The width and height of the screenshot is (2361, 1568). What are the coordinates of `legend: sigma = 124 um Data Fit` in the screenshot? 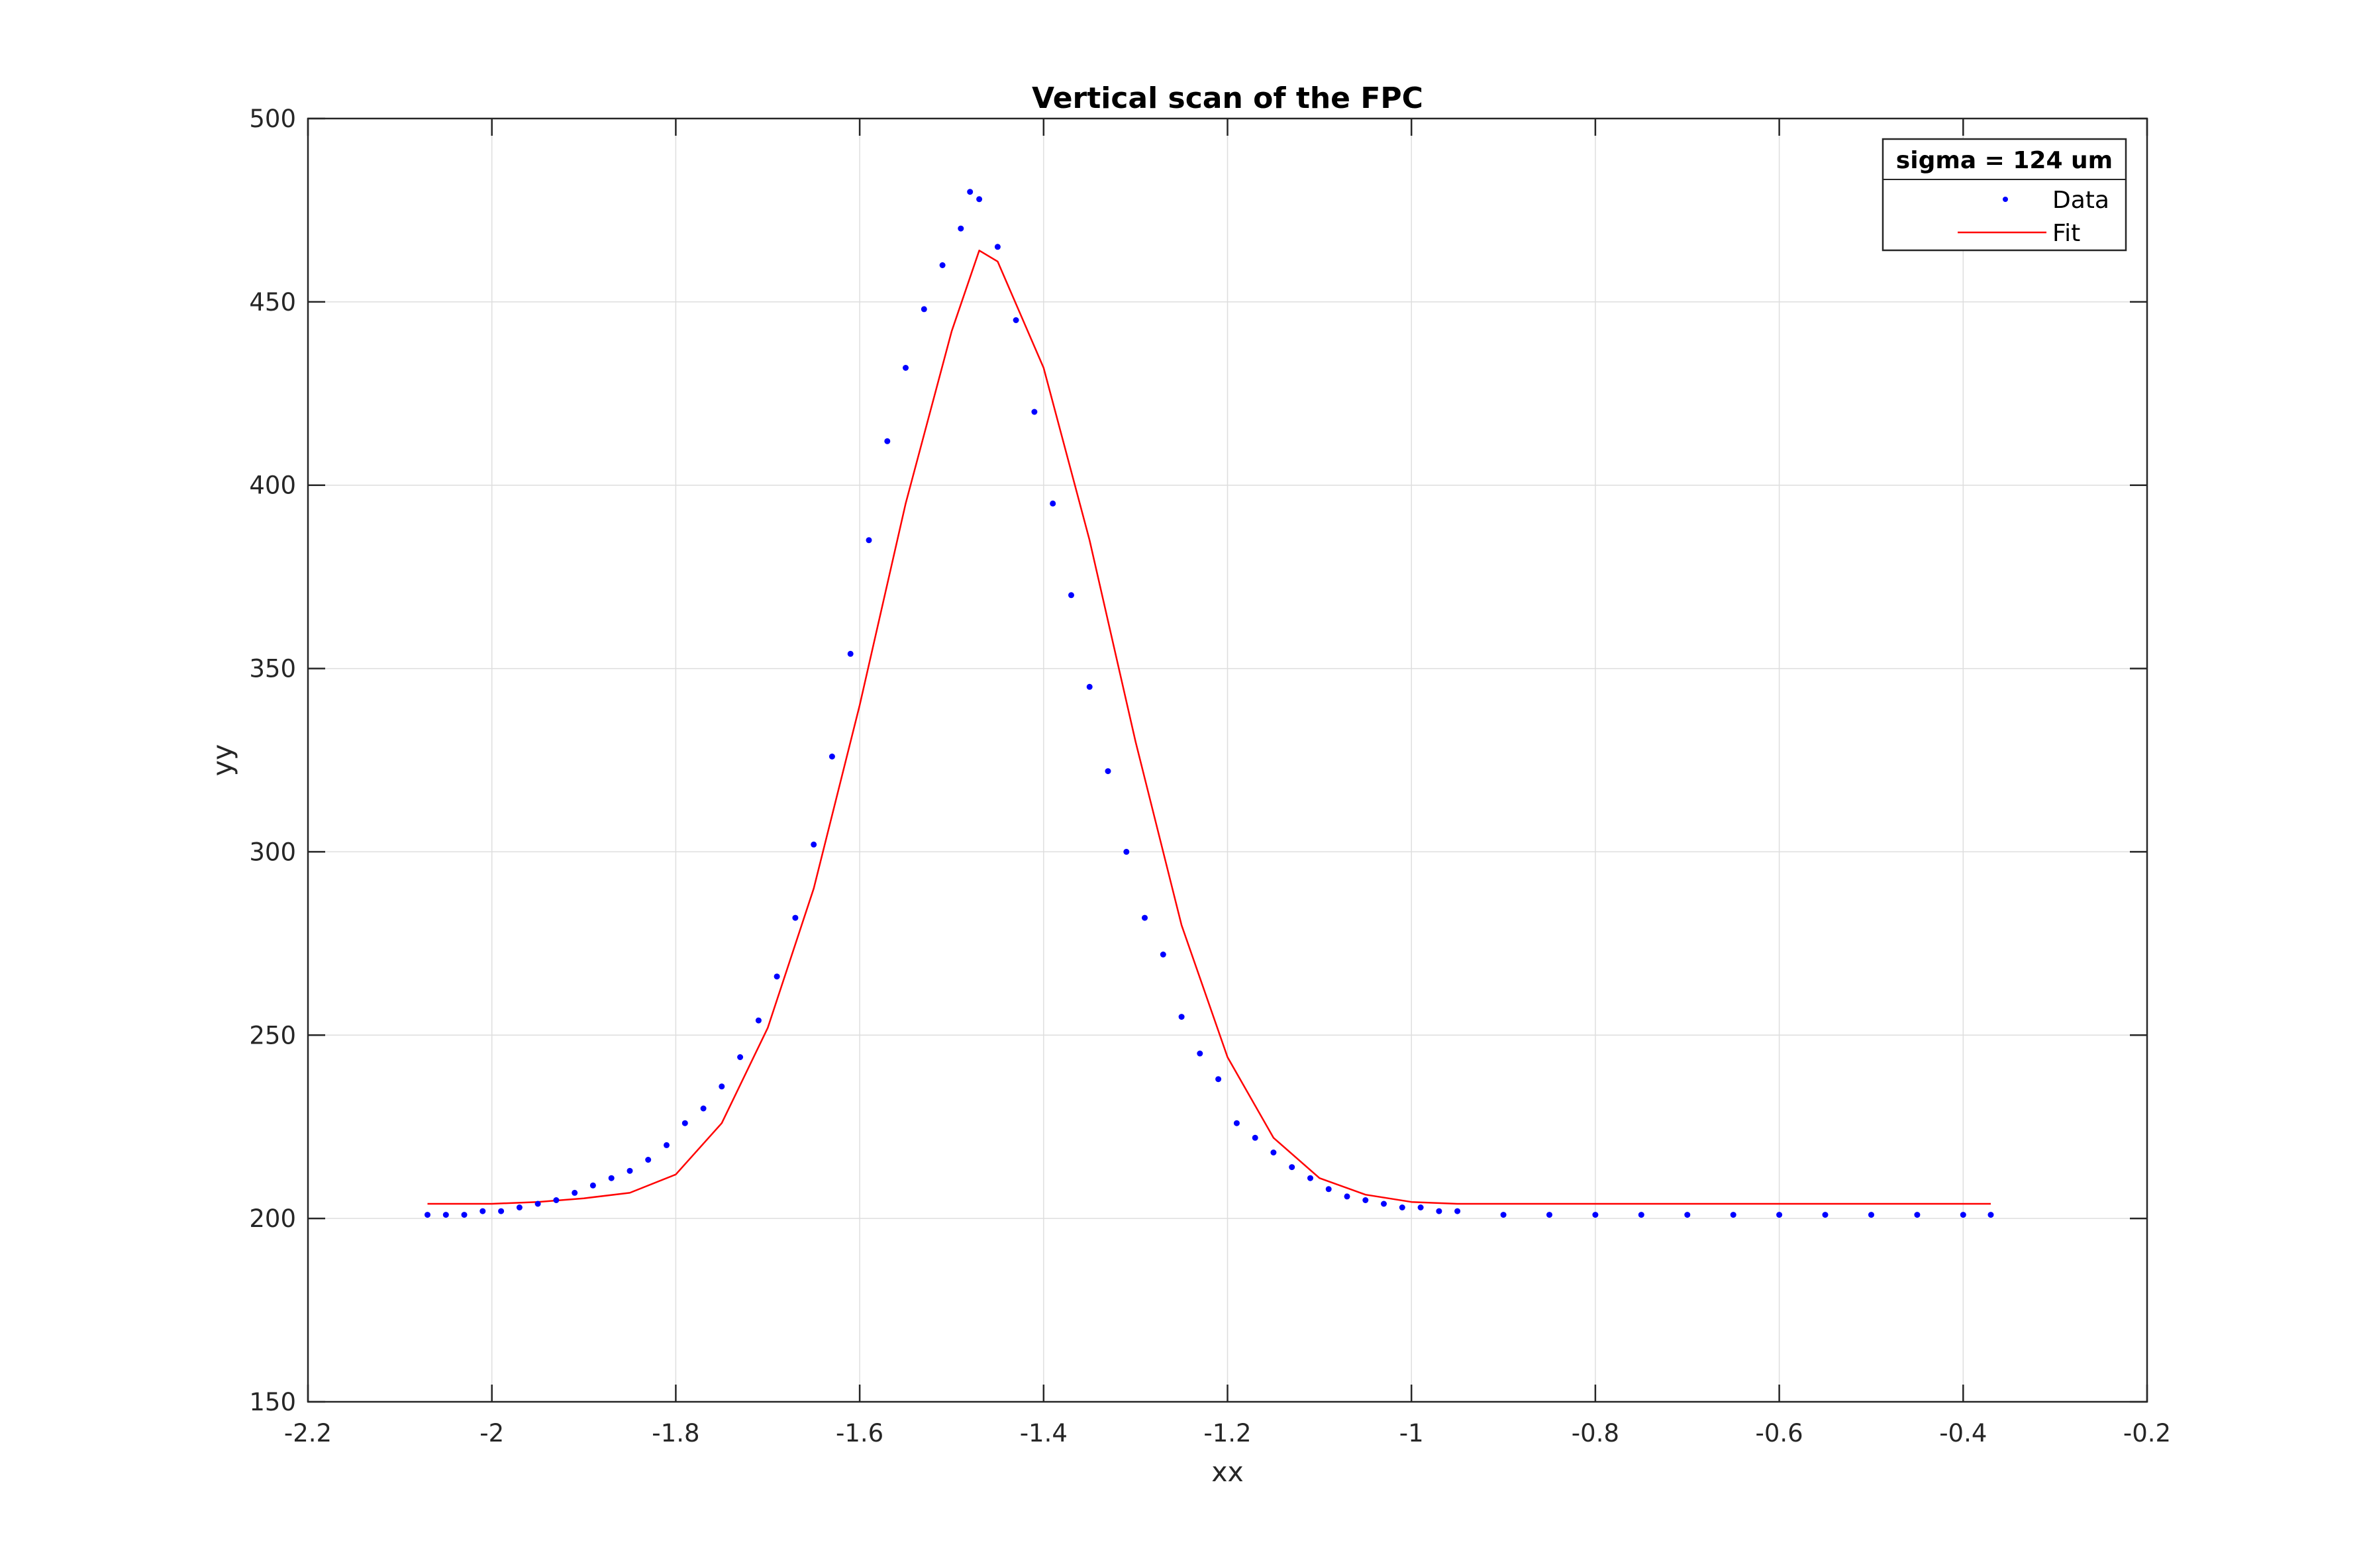 It's located at (2004, 195).